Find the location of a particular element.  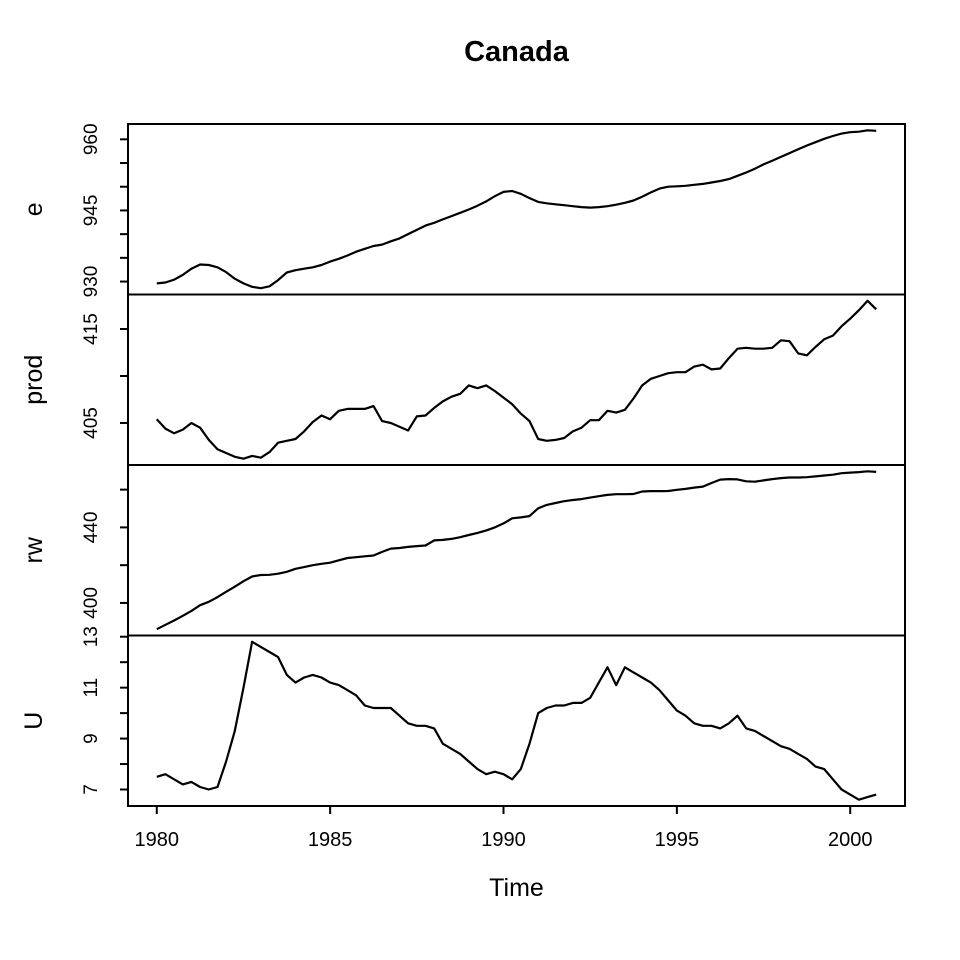

y-tick-label-prod: 415 is located at coordinates (91, 329).